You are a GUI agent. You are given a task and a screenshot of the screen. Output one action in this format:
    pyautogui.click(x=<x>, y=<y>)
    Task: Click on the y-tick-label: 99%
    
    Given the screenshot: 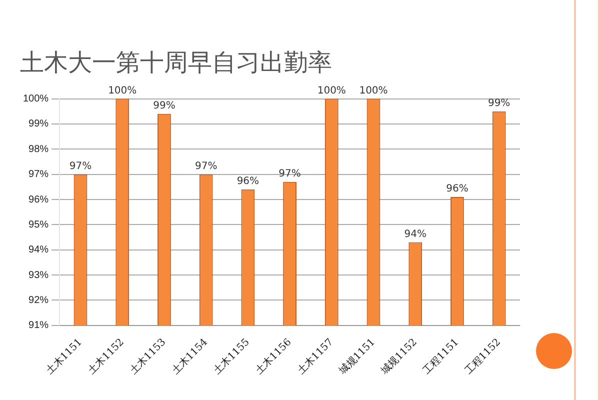 What is the action you would take?
    pyautogui.click(x=38, y=124)
    